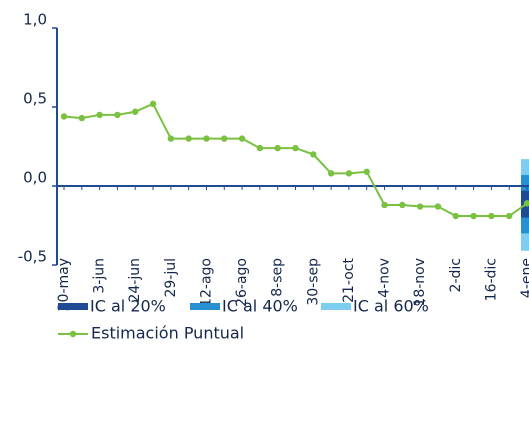 This screenshot has width=529, height=430. Describe the element at coordinates (135, 280) in the screenshot. I see `x-tick-label: 24-jun` at that location.